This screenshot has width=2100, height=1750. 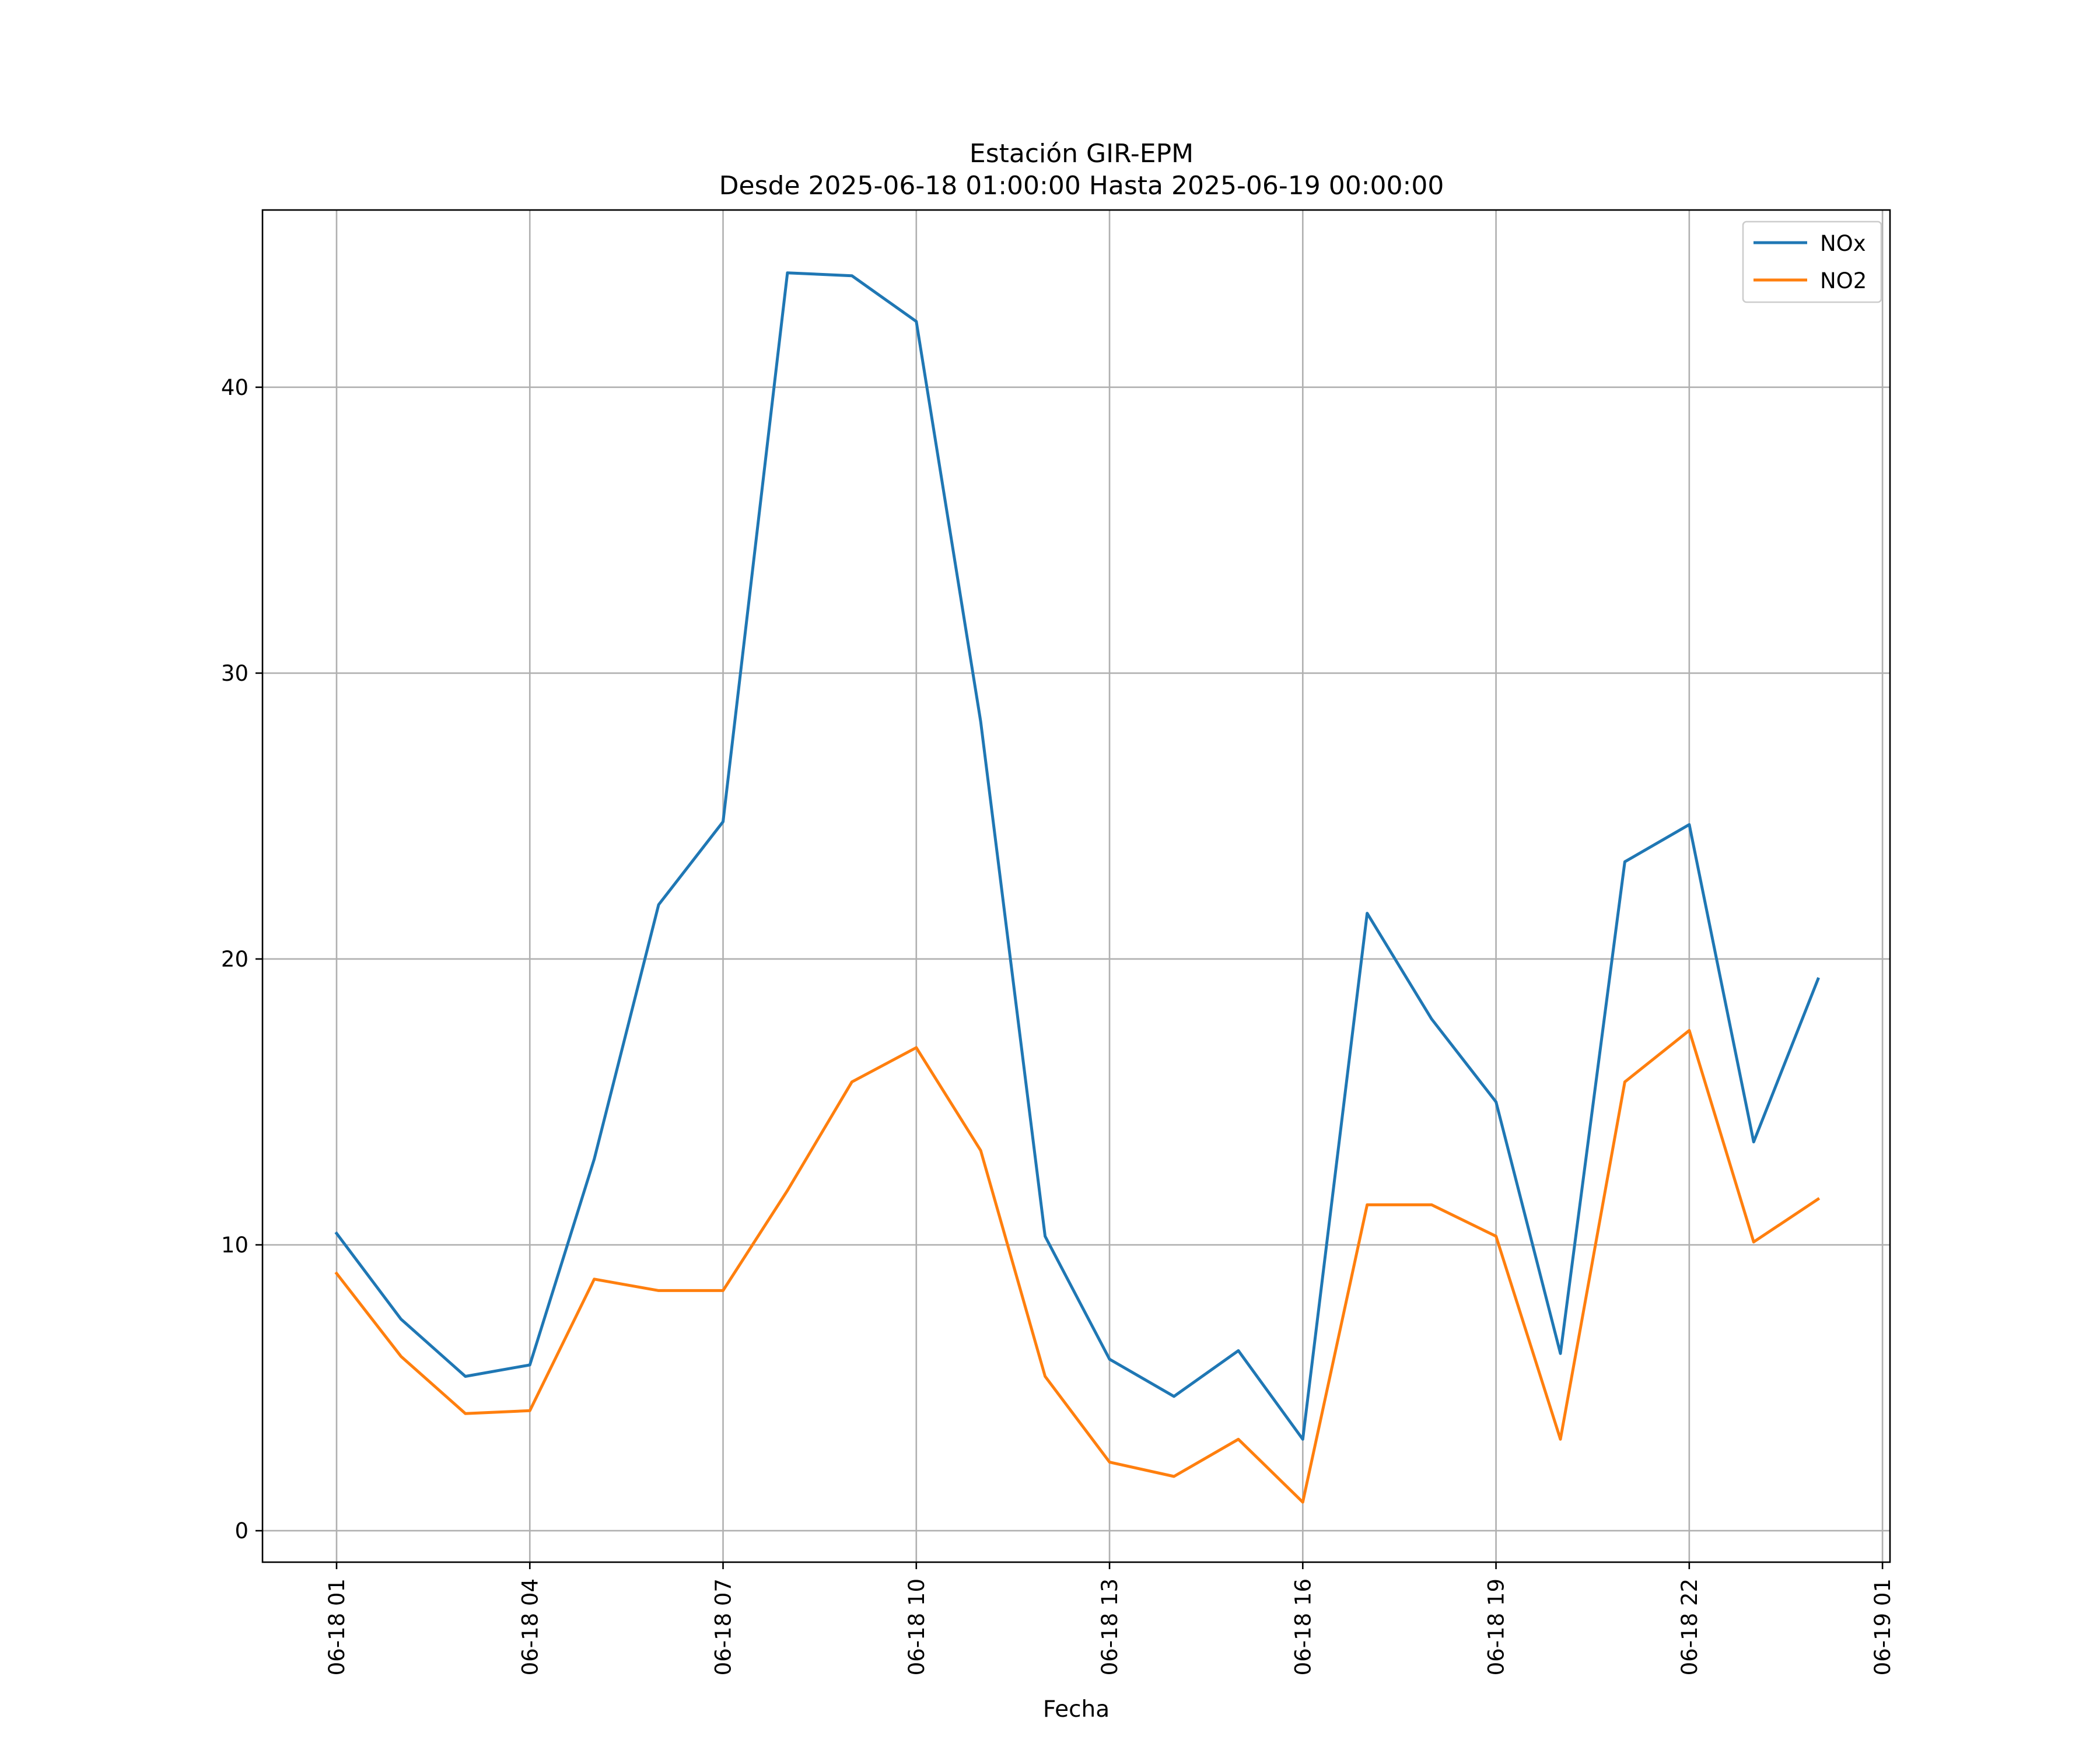 I want to click on legend-label-no2: NO2, so click(x=1843, y=280).